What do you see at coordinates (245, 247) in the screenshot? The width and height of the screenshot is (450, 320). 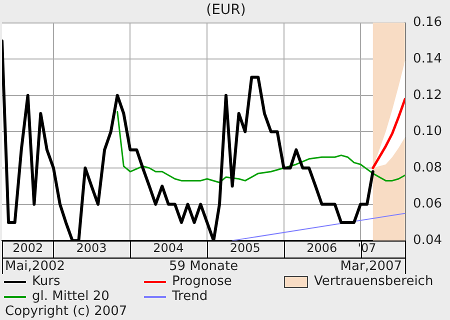 I see `x-tick-label: 2005` at bounding box center [245, 247].